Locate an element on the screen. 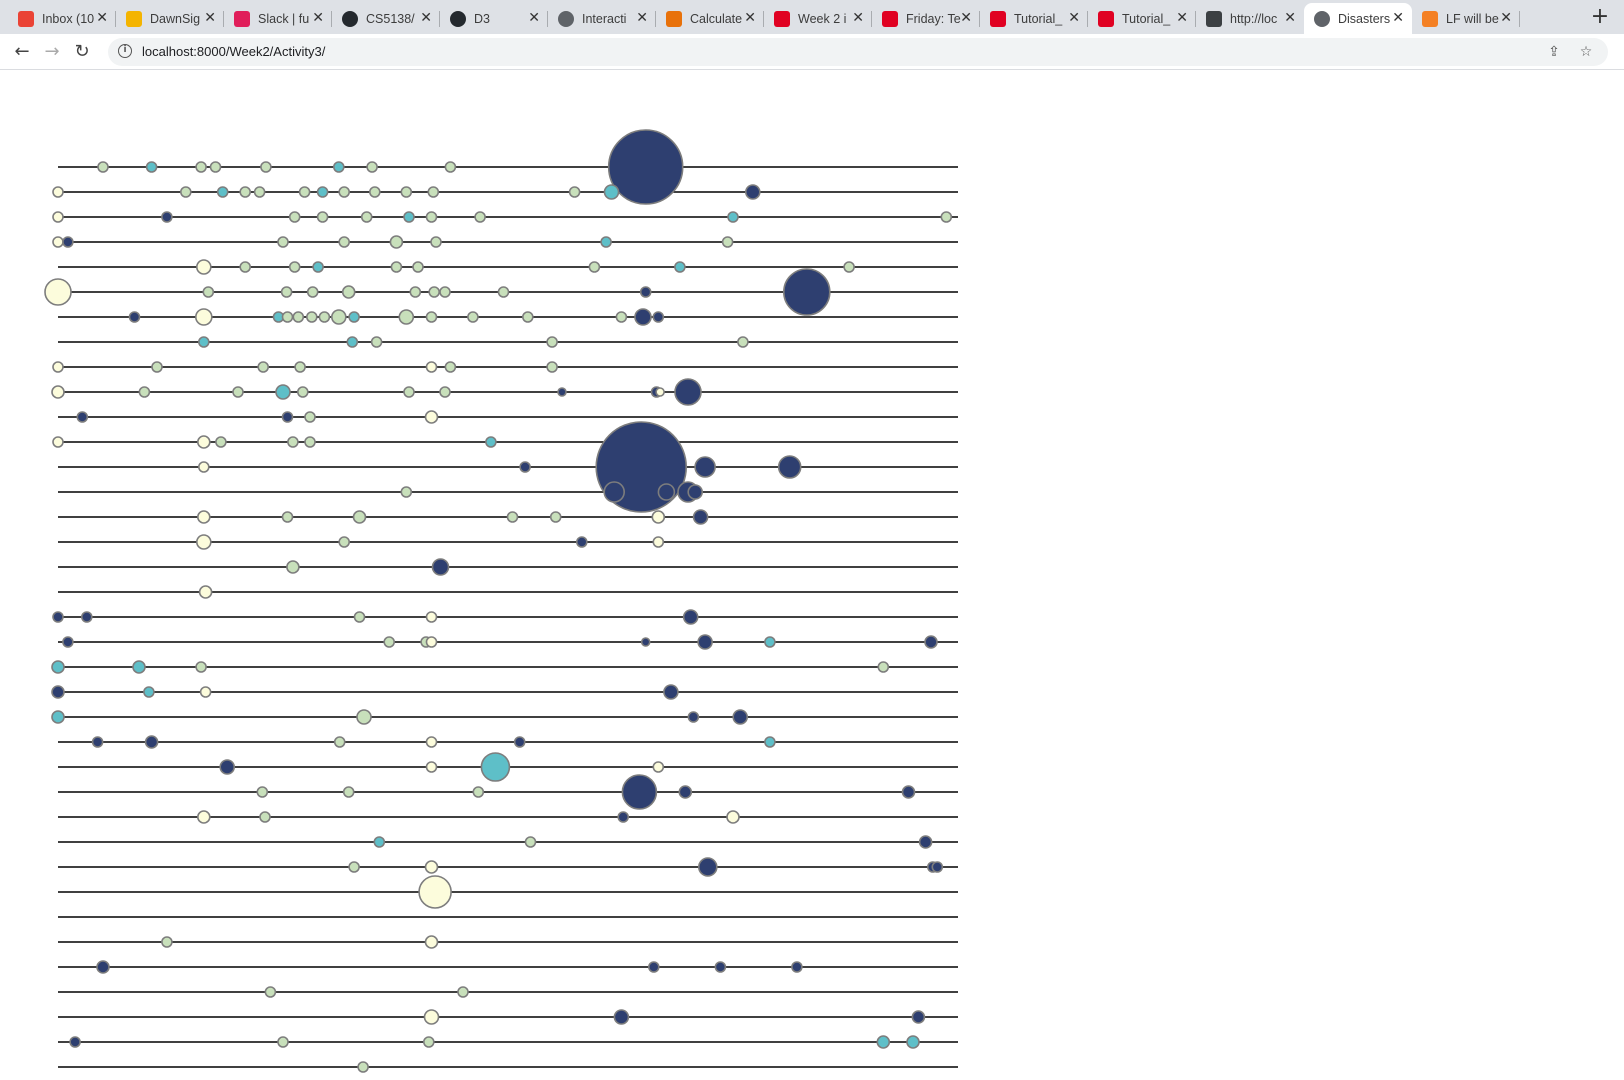  tab-3: CS5138/ ✕ is located at coordinates (386, 18).